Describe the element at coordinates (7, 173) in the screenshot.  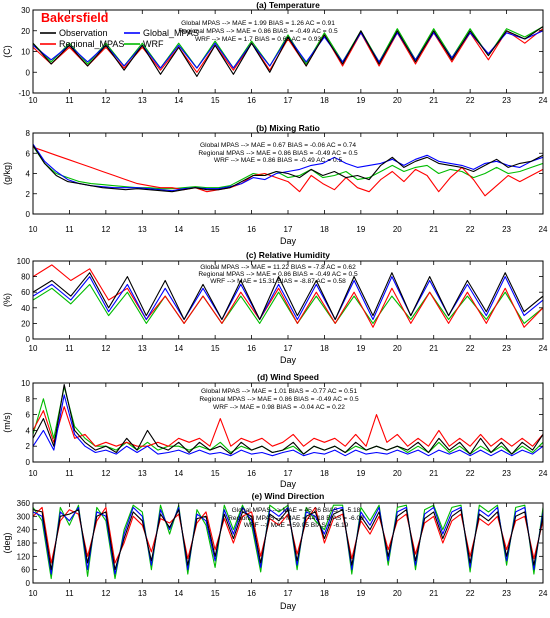
I see `y-axis-label: (g/kg)` at that location.